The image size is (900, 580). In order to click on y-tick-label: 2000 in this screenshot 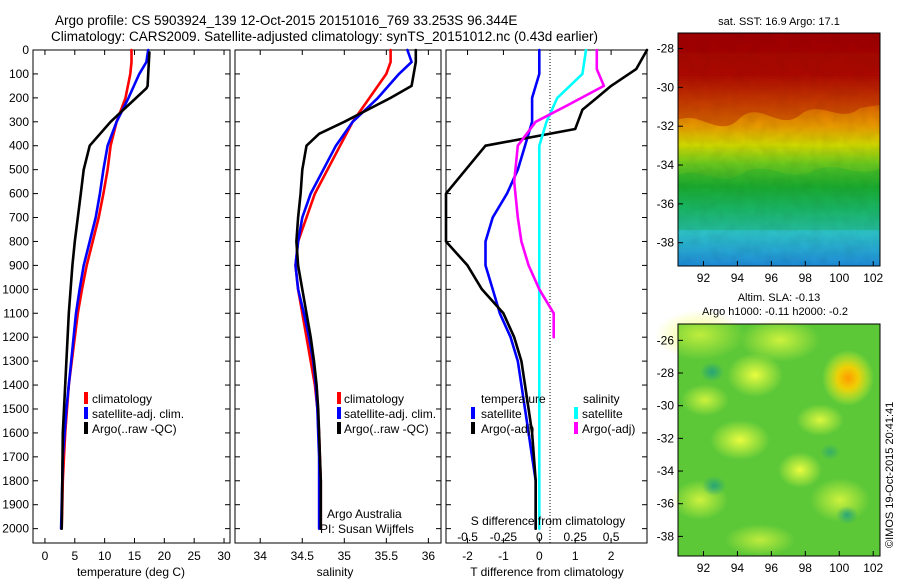, I will do `click(15, 529)`.